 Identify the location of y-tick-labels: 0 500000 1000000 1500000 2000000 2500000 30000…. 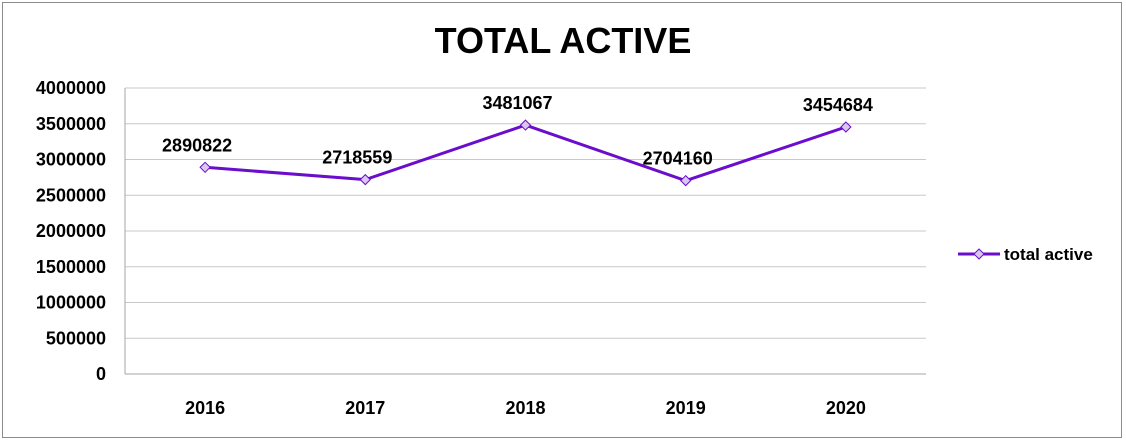
(71, 231).